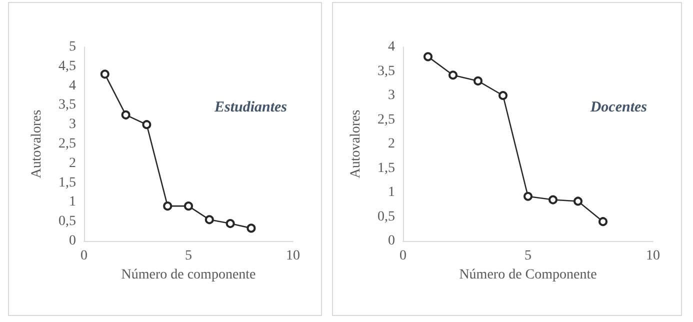 The height and width of the screenshot is (322, 693). I want to click on y-tick-label: 4,5, so click(67, 66).